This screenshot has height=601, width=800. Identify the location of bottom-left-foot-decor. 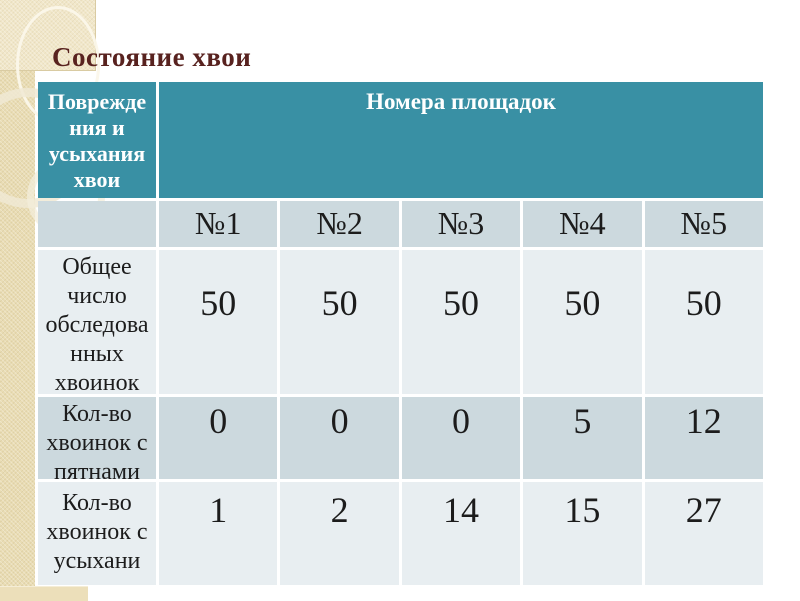
(44, 593).